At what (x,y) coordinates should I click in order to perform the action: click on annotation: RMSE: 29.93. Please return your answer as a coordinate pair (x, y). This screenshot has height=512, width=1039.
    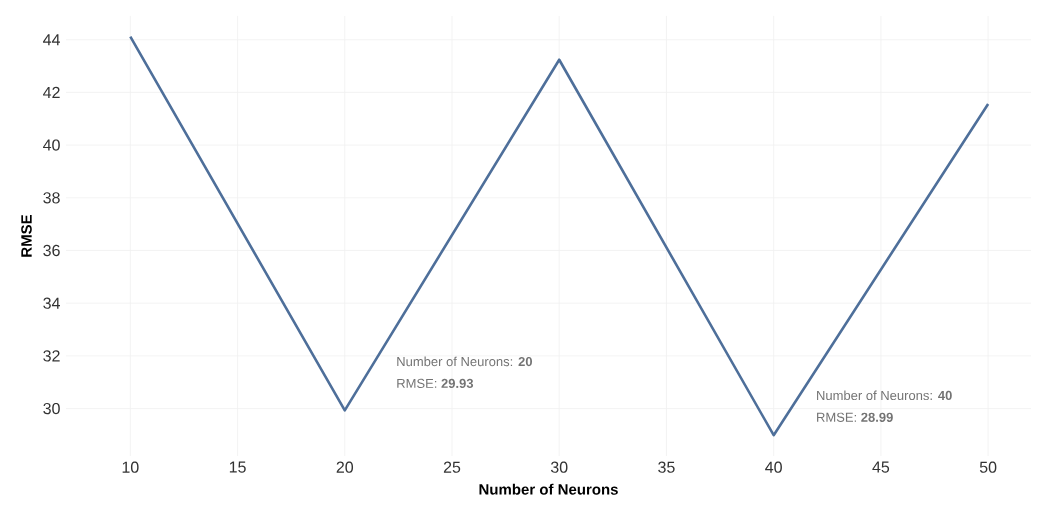
    Looking at the image, I should click on (435, 383).